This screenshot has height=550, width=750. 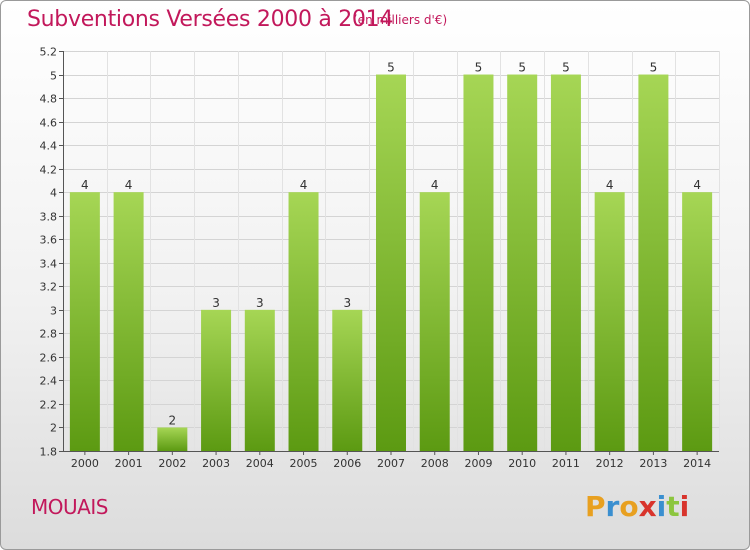 What do you see at coordinates (595, 506) in the screenshot?
I see `logo-letter: P` at bounding box center [595, 506].